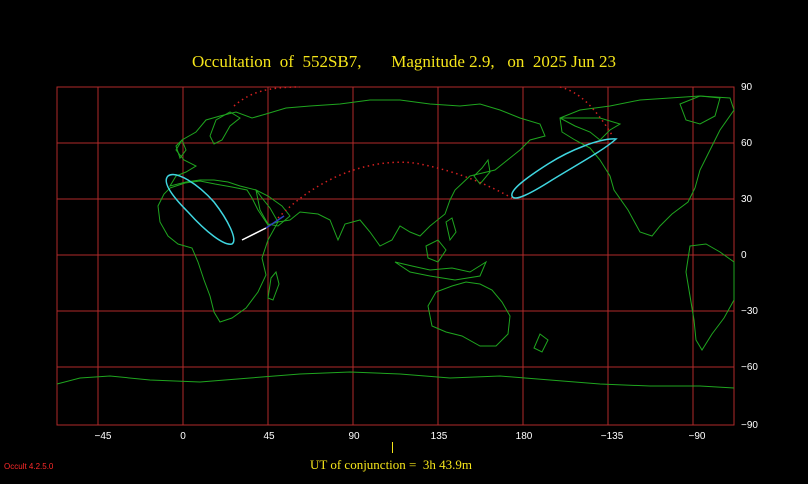 Image resolution: width=808 pixels, height=484 pixels. Describe the element at coordinates (392, 447) in the screenshot. I see `conjunction-marker` at that location.